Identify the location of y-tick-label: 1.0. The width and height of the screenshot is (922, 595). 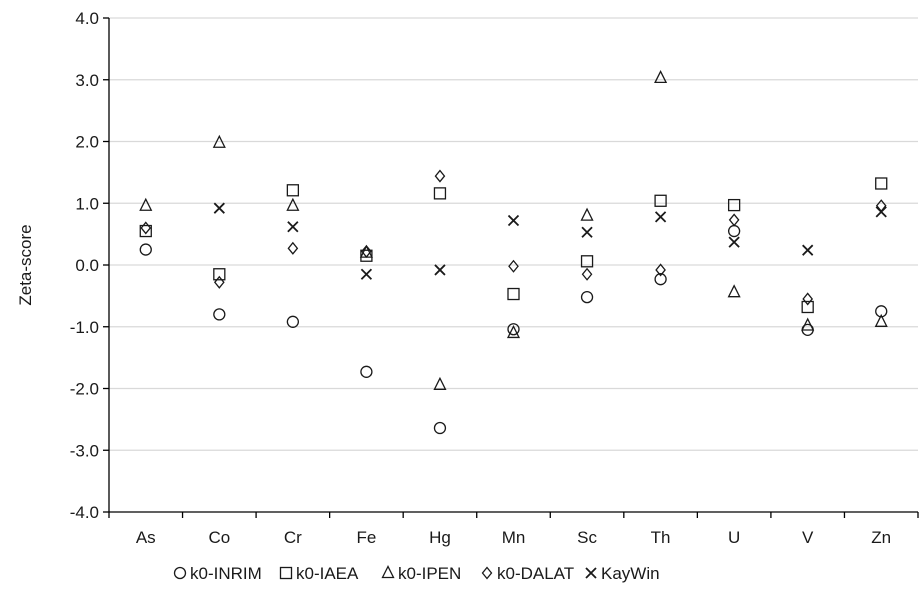
(87, 203).